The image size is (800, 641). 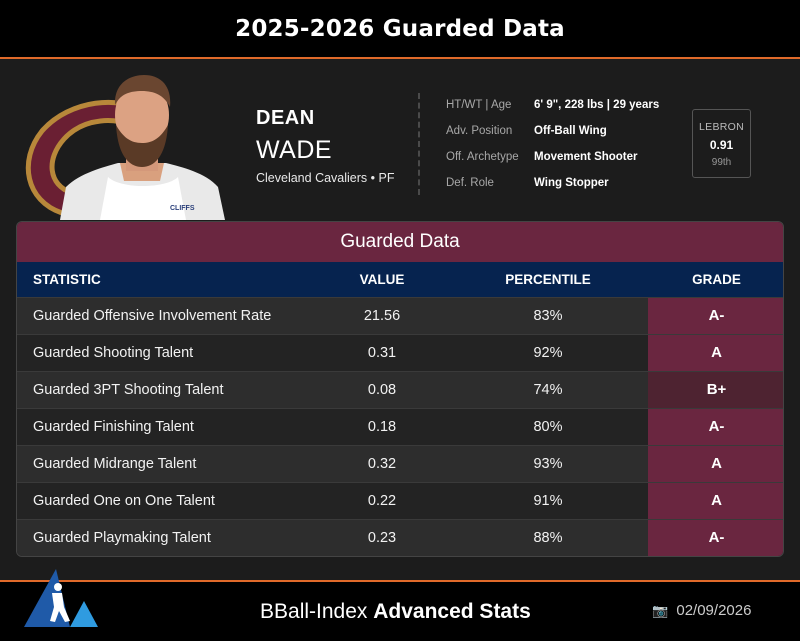 What do you see at coordinates (382, 353) in the screenshot?
I see `stat-value: 0.31` at bounding box center [382, 353].